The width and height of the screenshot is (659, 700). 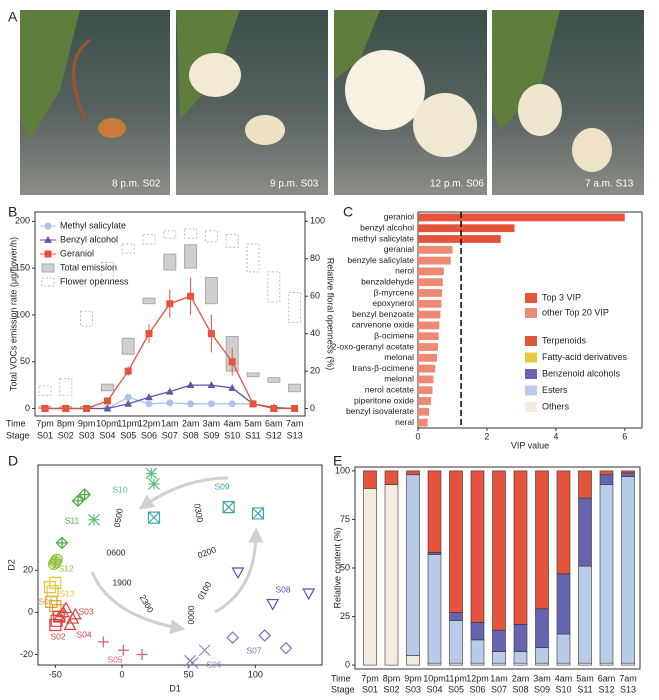 What do you see at coordinates (555, 436) in the screenshot?
I see `x-tick-label: 4` at bounding box center [555, 436].